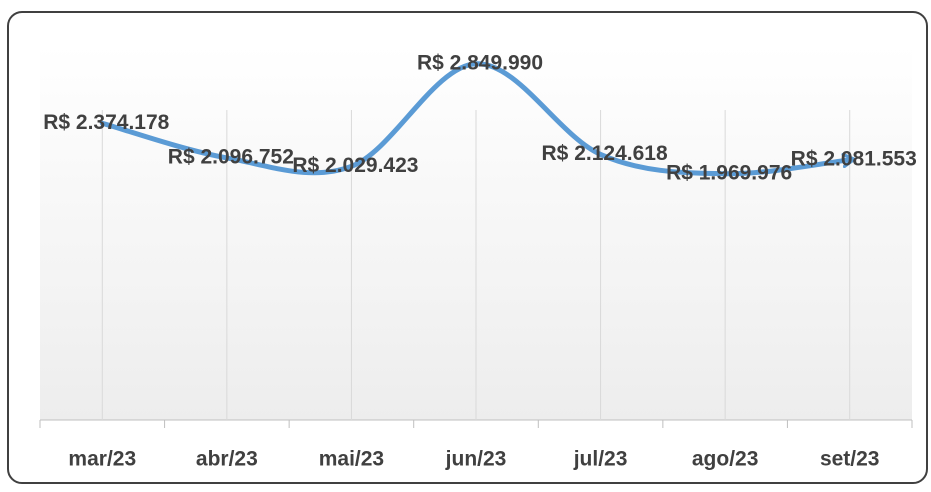 This screenshot has width=931, height=492. I want to click on x-tick-label: set/23, so click(850, 459).